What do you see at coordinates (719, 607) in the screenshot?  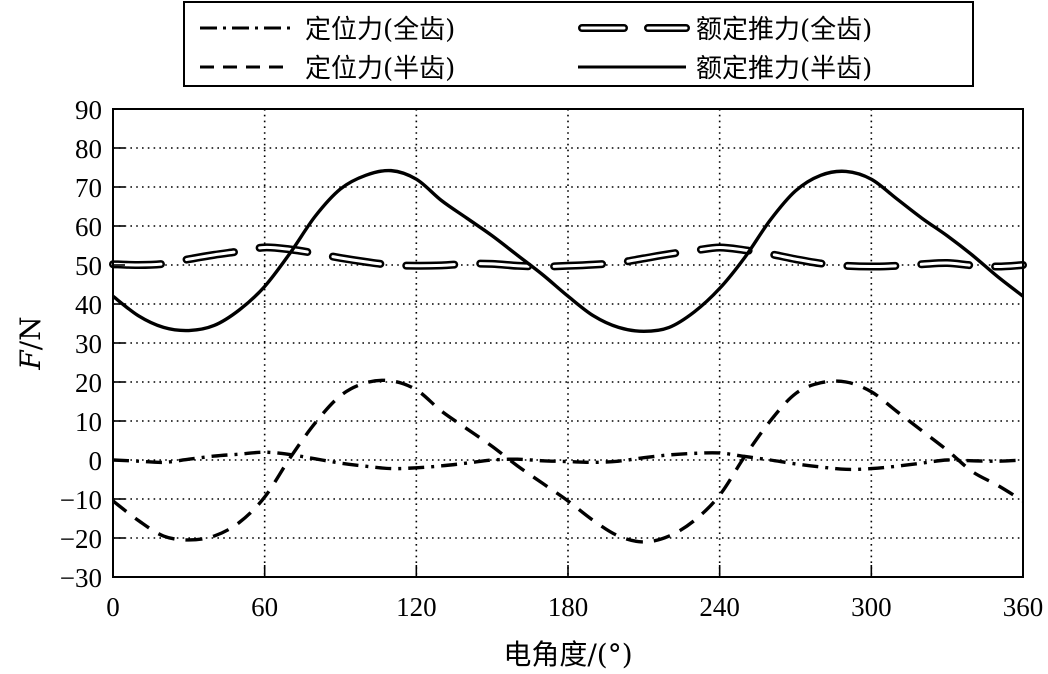 I see `x-tick-label: 240` at bounding box center [719, 607].